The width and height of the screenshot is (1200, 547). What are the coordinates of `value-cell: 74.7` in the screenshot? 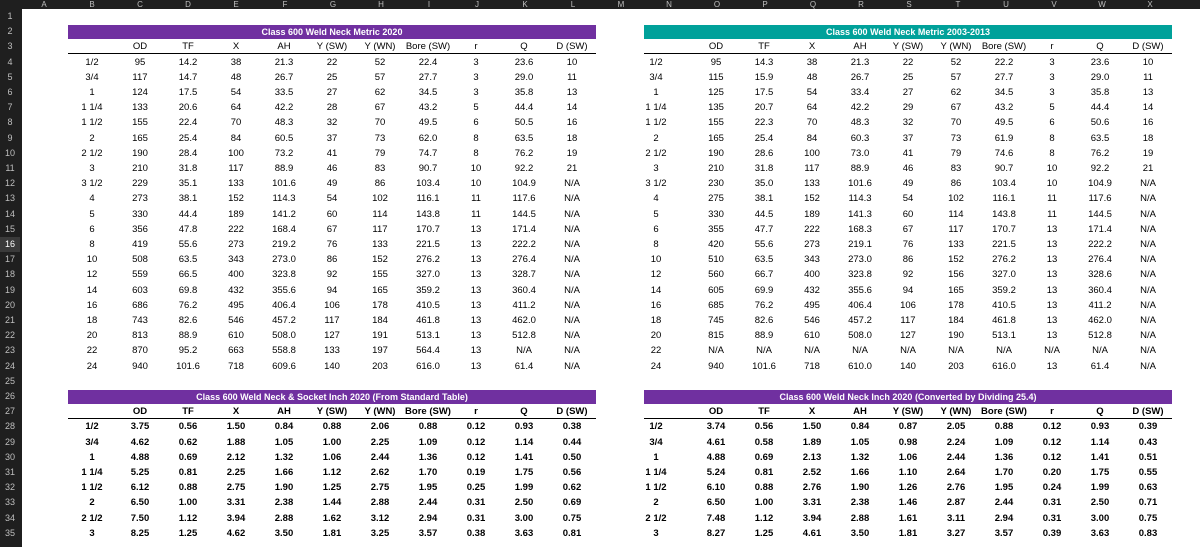 It's located at (428, 153).